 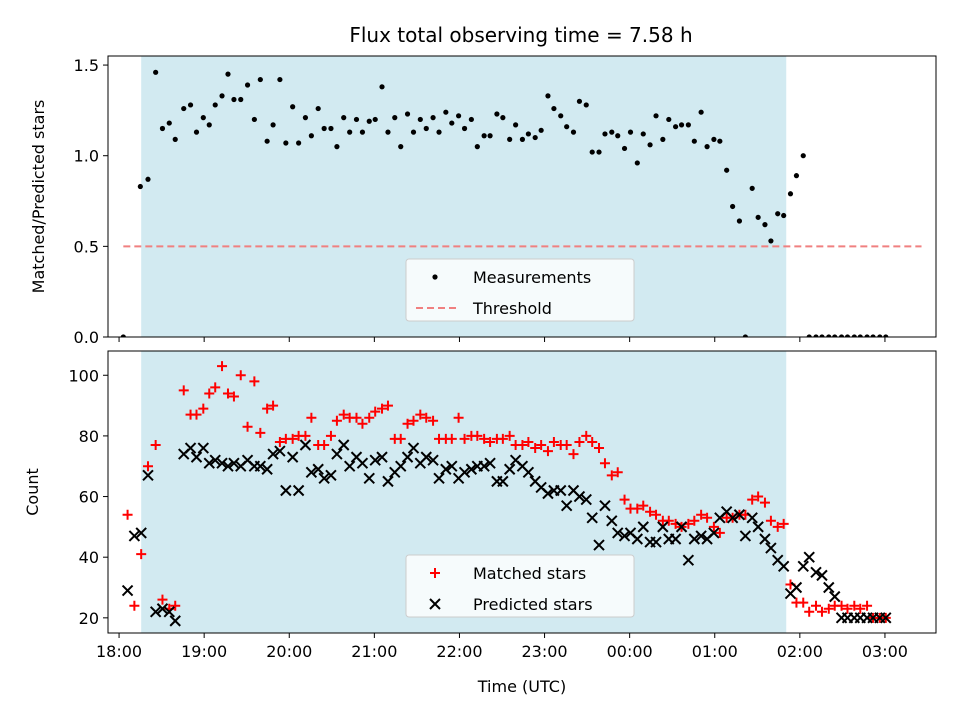 I want to click on legend-label: Predicted stars, so click(x=533, y=604).